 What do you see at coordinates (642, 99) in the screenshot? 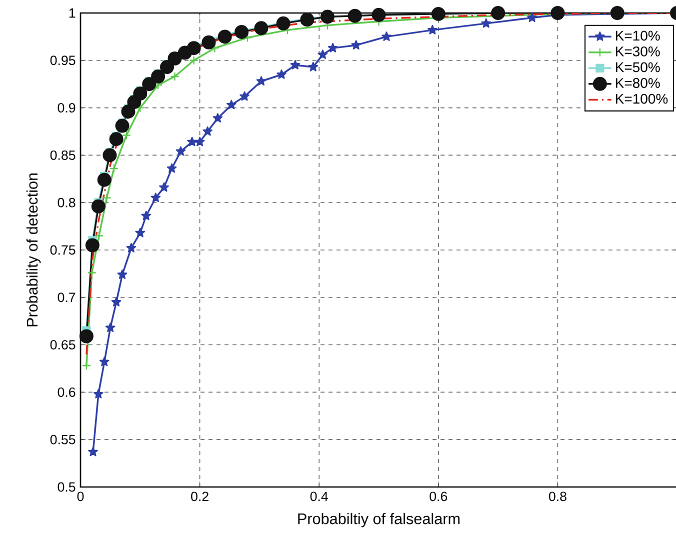
I see `legend-label: K=100%` at bounding box center [642, 99].